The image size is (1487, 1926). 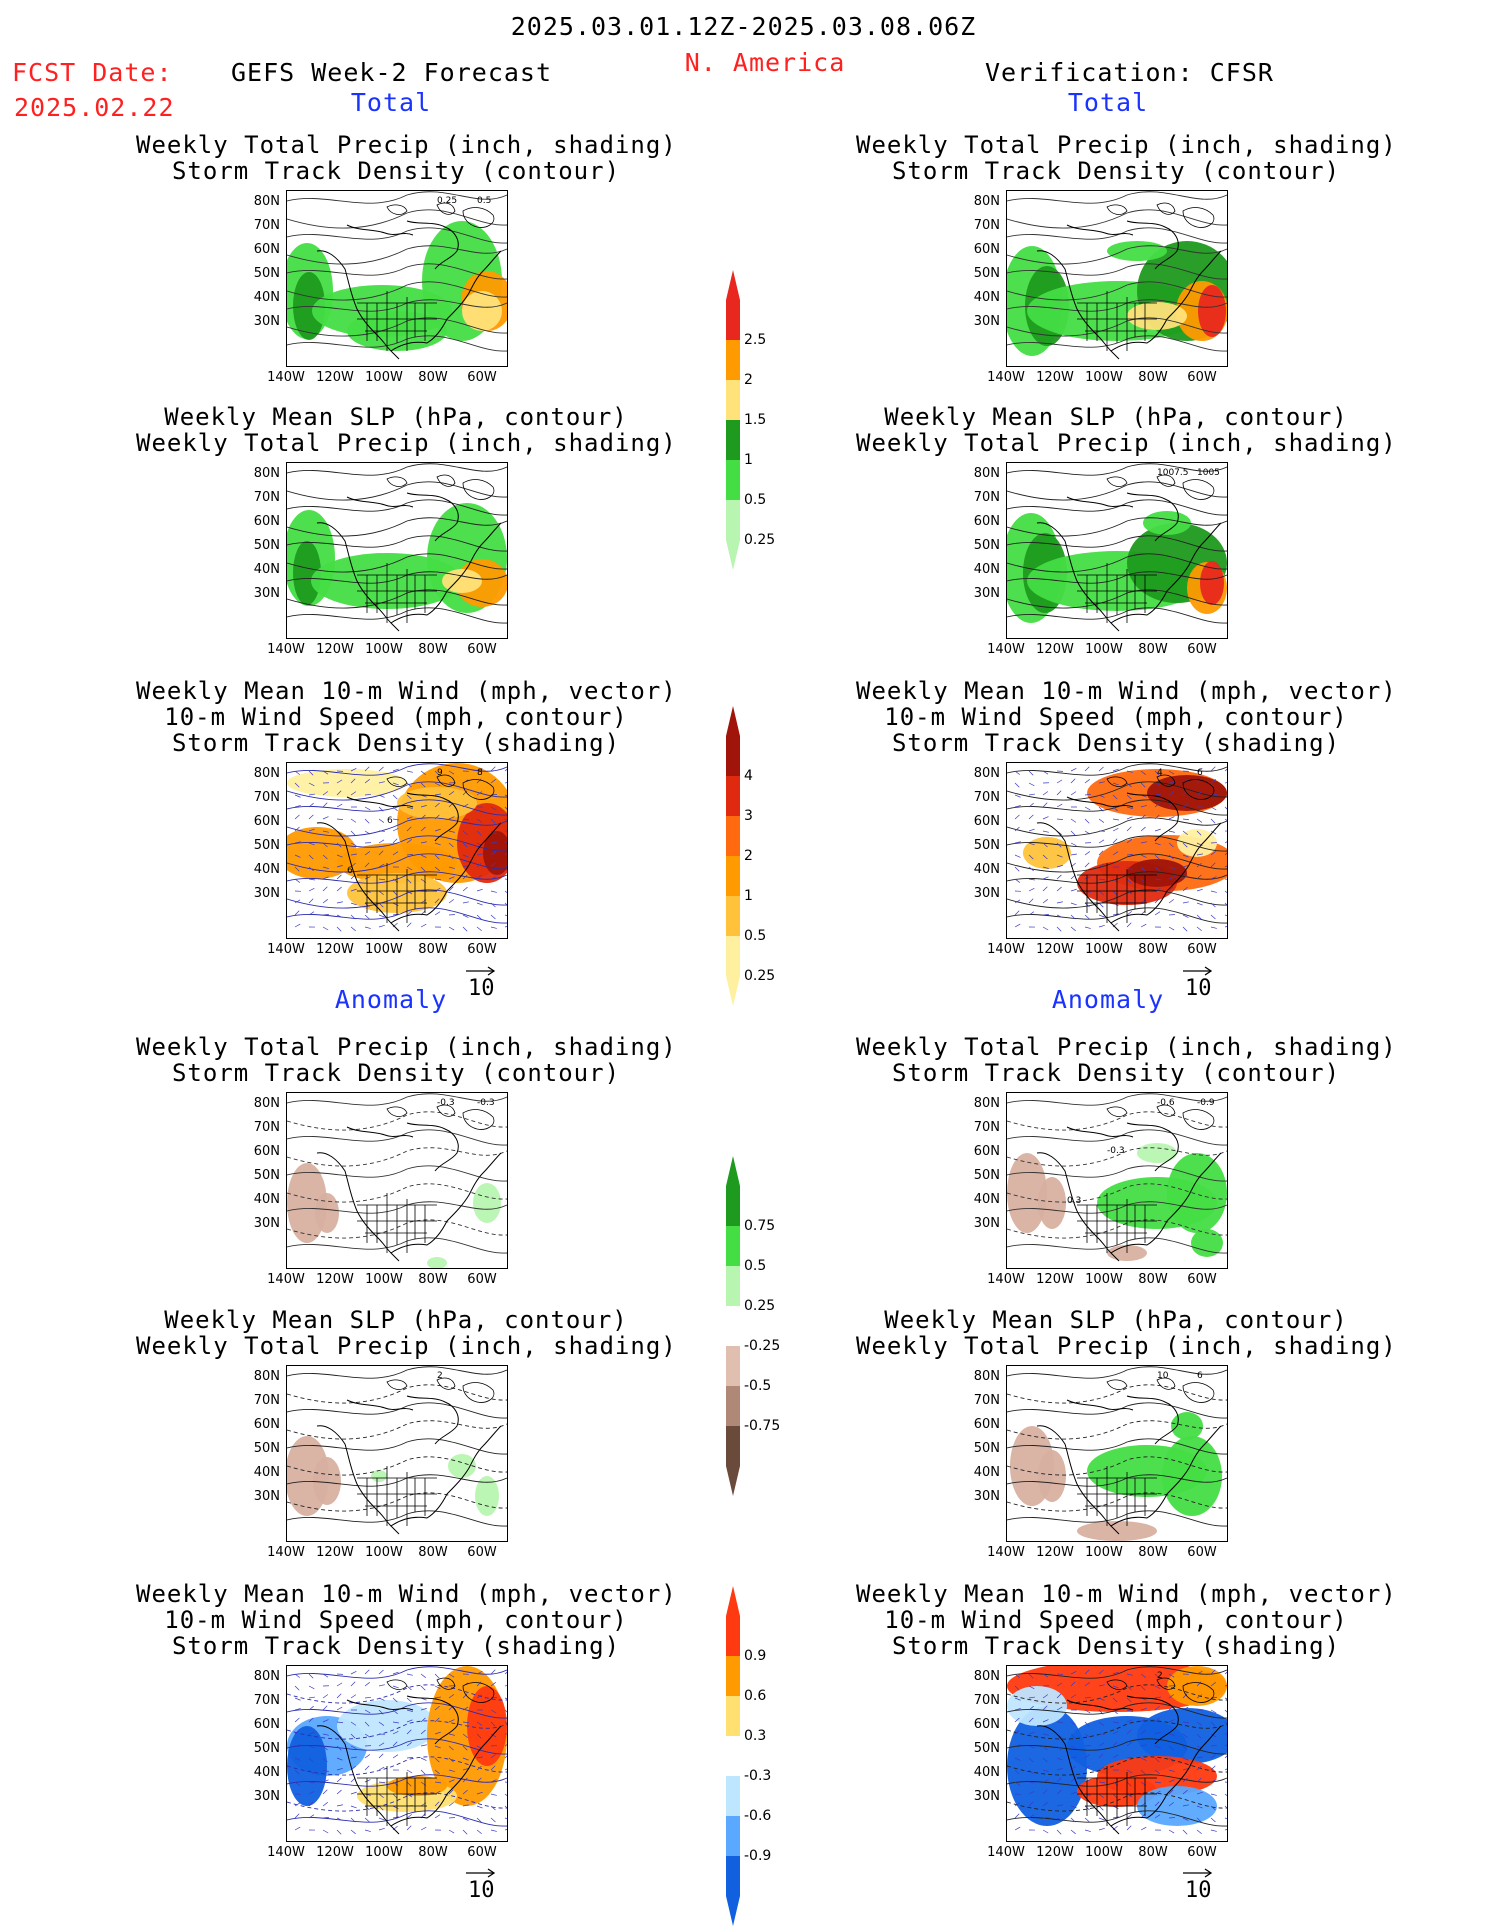 I want to click on fcst-anom-precip-map: -0.3-0.3, so click(x=397, y=1180).